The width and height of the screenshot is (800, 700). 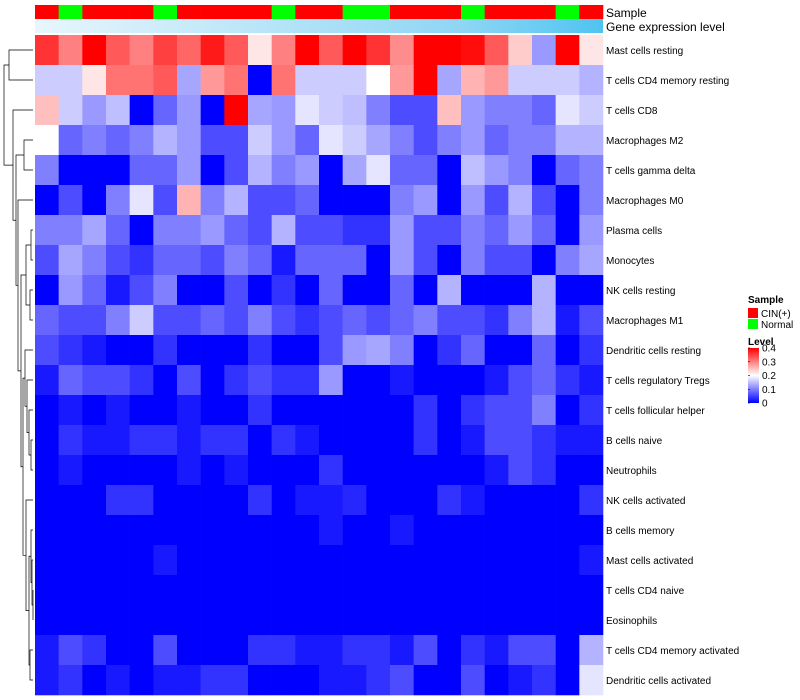 What do you see at coordinates (640, 531) in the screenshot?
I see `row-label-b-cells-memory: B cells memory` at bounding box center [640, 531].